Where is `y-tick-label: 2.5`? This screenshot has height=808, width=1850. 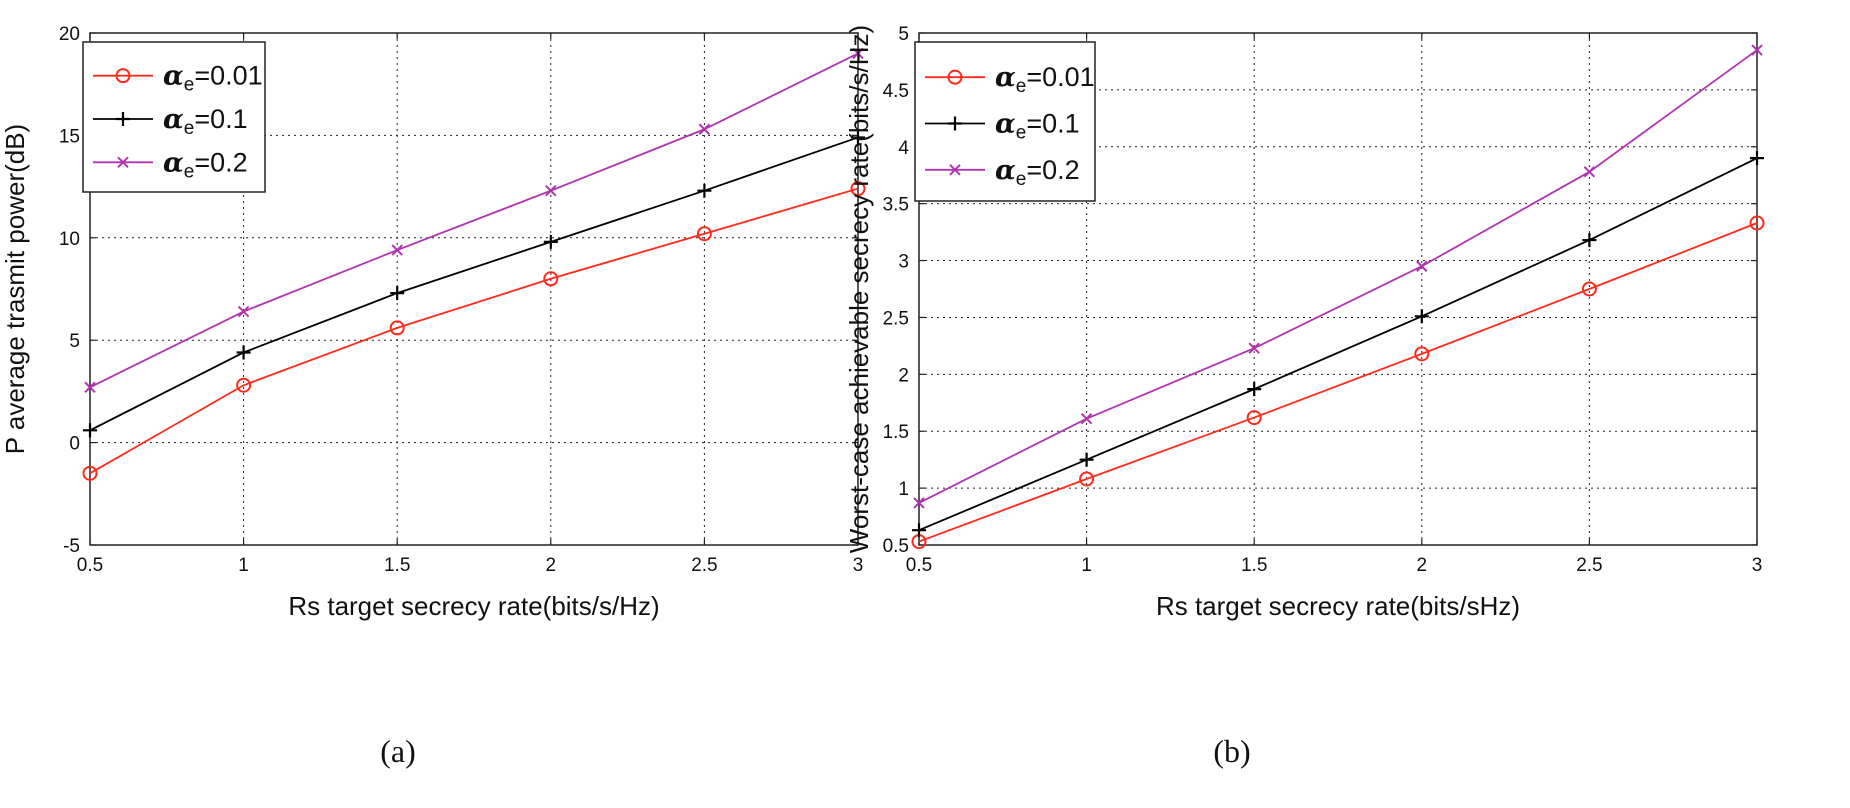
y-tick-label: 2.5 is located at coordinates (896, 318).